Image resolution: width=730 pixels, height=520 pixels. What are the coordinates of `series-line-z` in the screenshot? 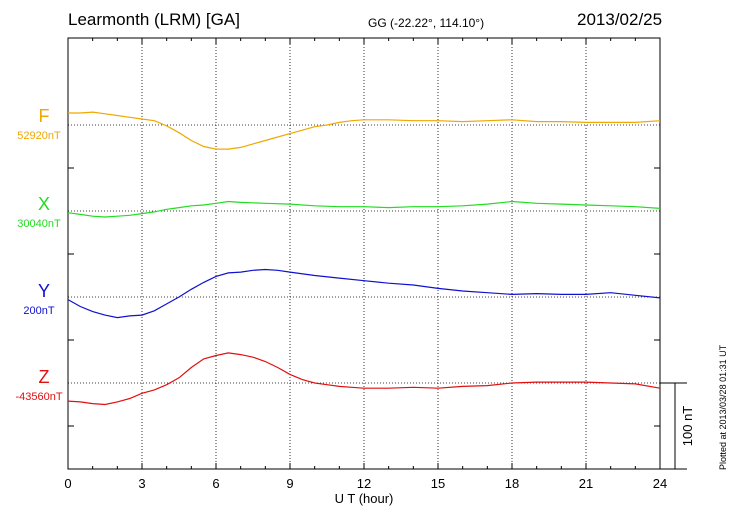 It's located at (364, 379).